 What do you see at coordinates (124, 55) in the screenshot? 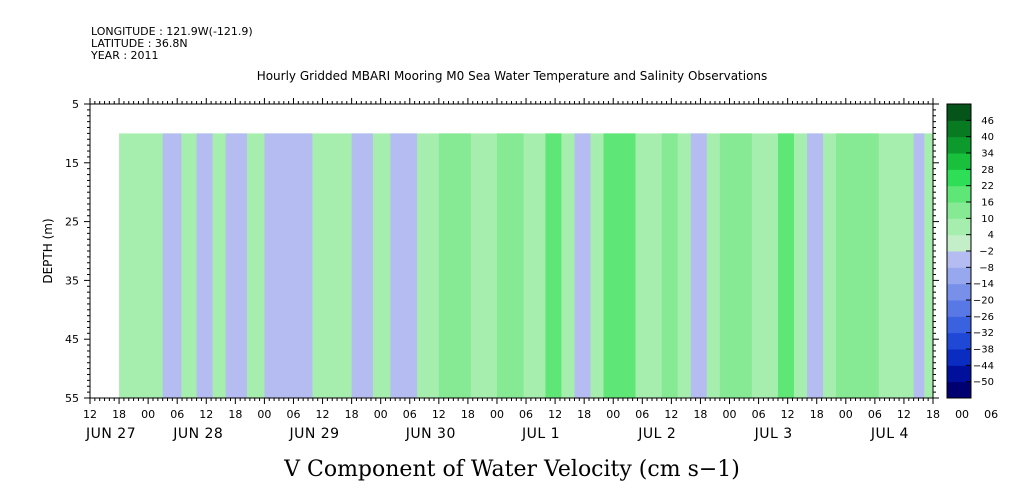
I see `year-text: YEAR : 2011` at bounding box center [124, 55].